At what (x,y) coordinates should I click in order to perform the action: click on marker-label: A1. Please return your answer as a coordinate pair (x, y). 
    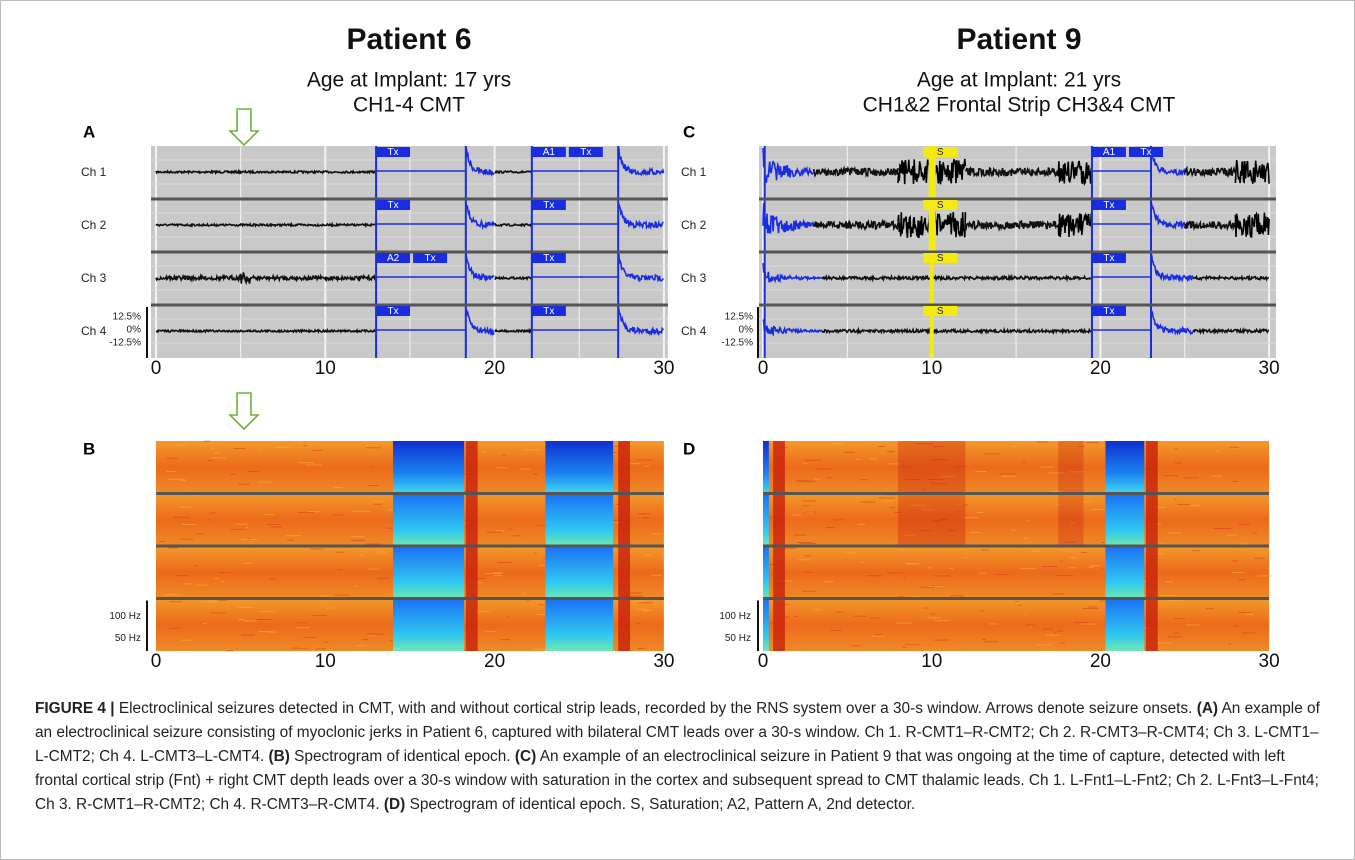
    Looking at the image, I should click on (549, 152).